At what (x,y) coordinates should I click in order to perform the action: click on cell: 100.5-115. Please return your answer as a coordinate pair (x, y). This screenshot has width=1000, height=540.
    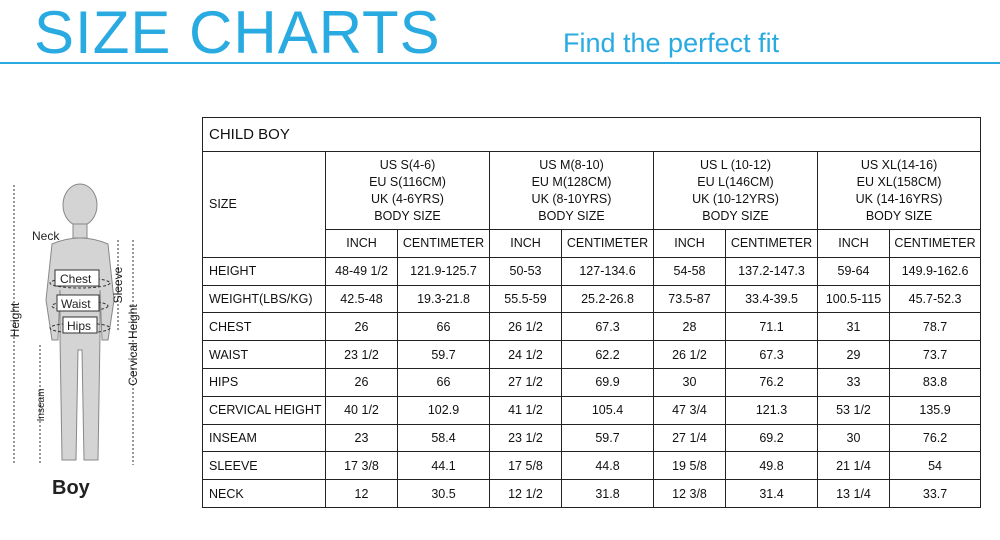
    Looking at the image, I should click on (853, 299).